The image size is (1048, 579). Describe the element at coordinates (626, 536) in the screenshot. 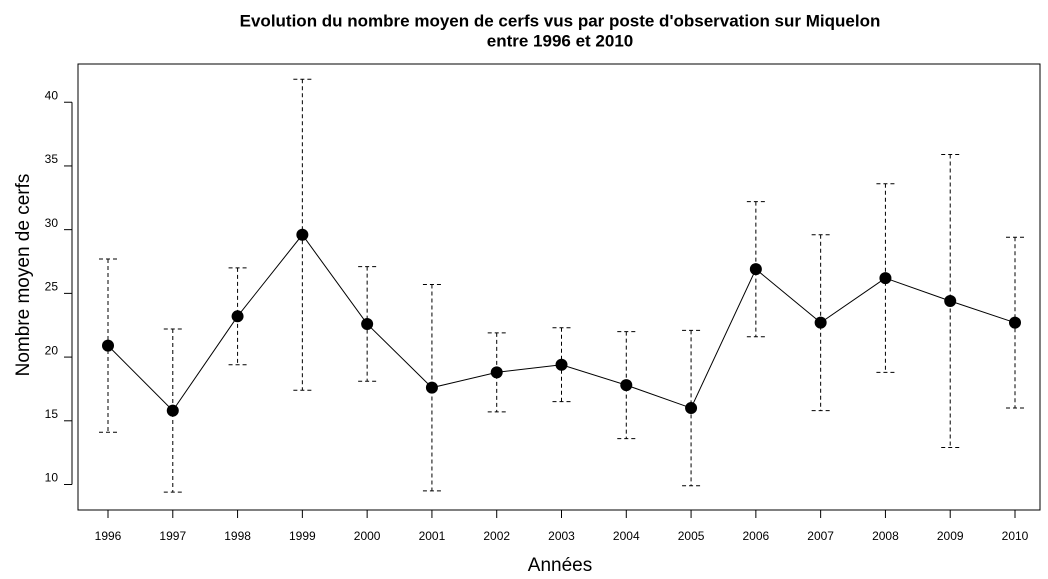

I see `x-tick-label: 2004` at that location.